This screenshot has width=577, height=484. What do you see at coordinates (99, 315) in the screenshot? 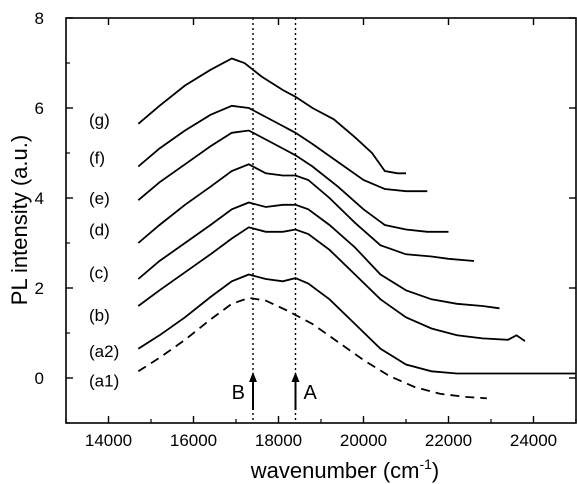
I see `series-label-b: (b)` at bounding box center [99, 315].